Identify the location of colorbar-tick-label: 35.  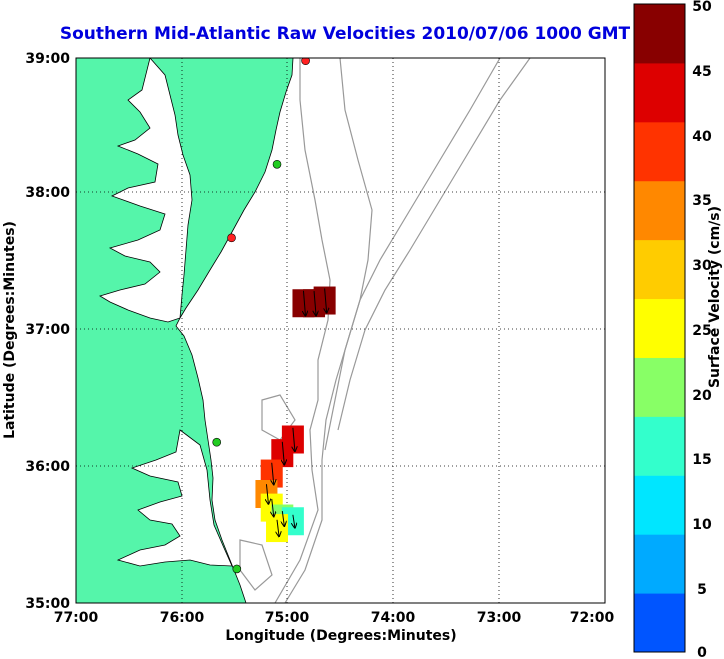
(701, 201).